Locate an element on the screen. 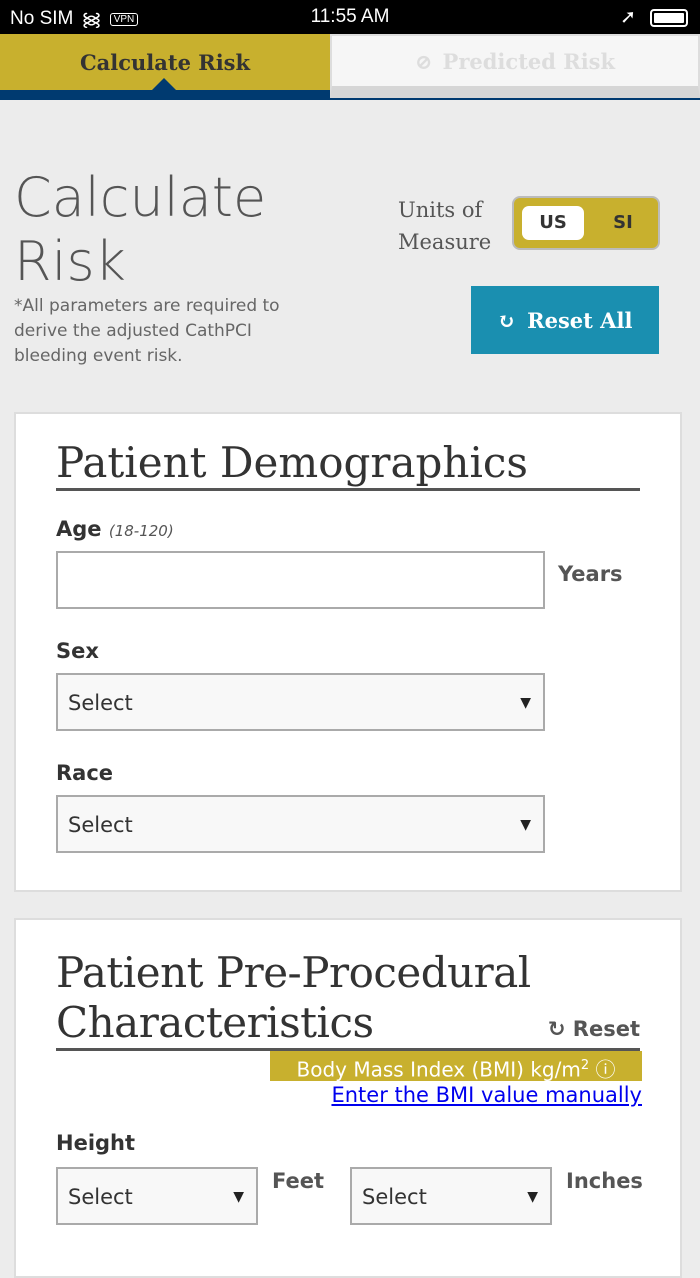  clock: 11:55 AM is located at coordinates (350, 16).